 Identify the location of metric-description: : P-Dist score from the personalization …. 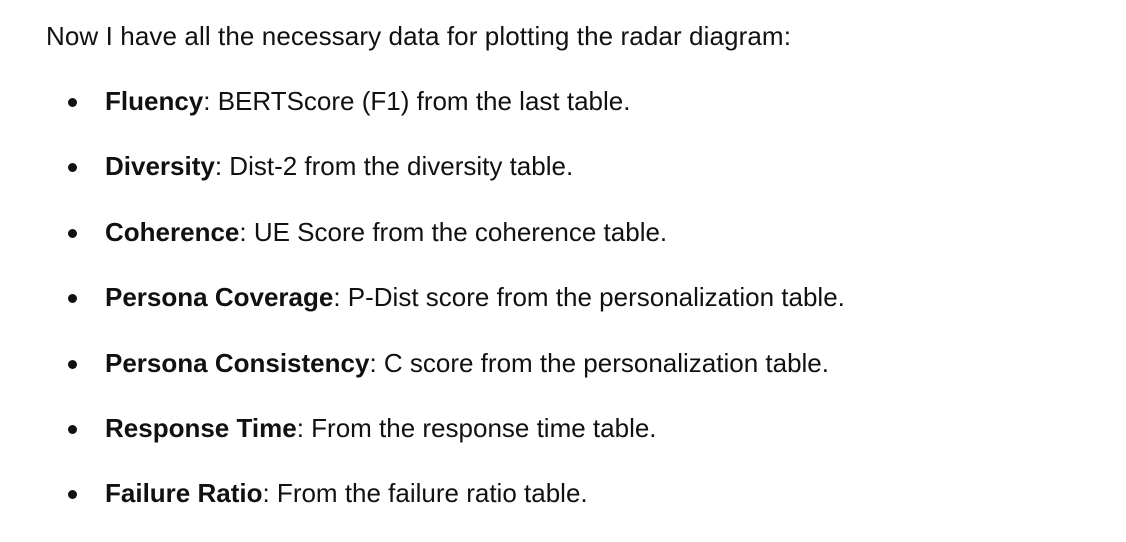
(589, 297).